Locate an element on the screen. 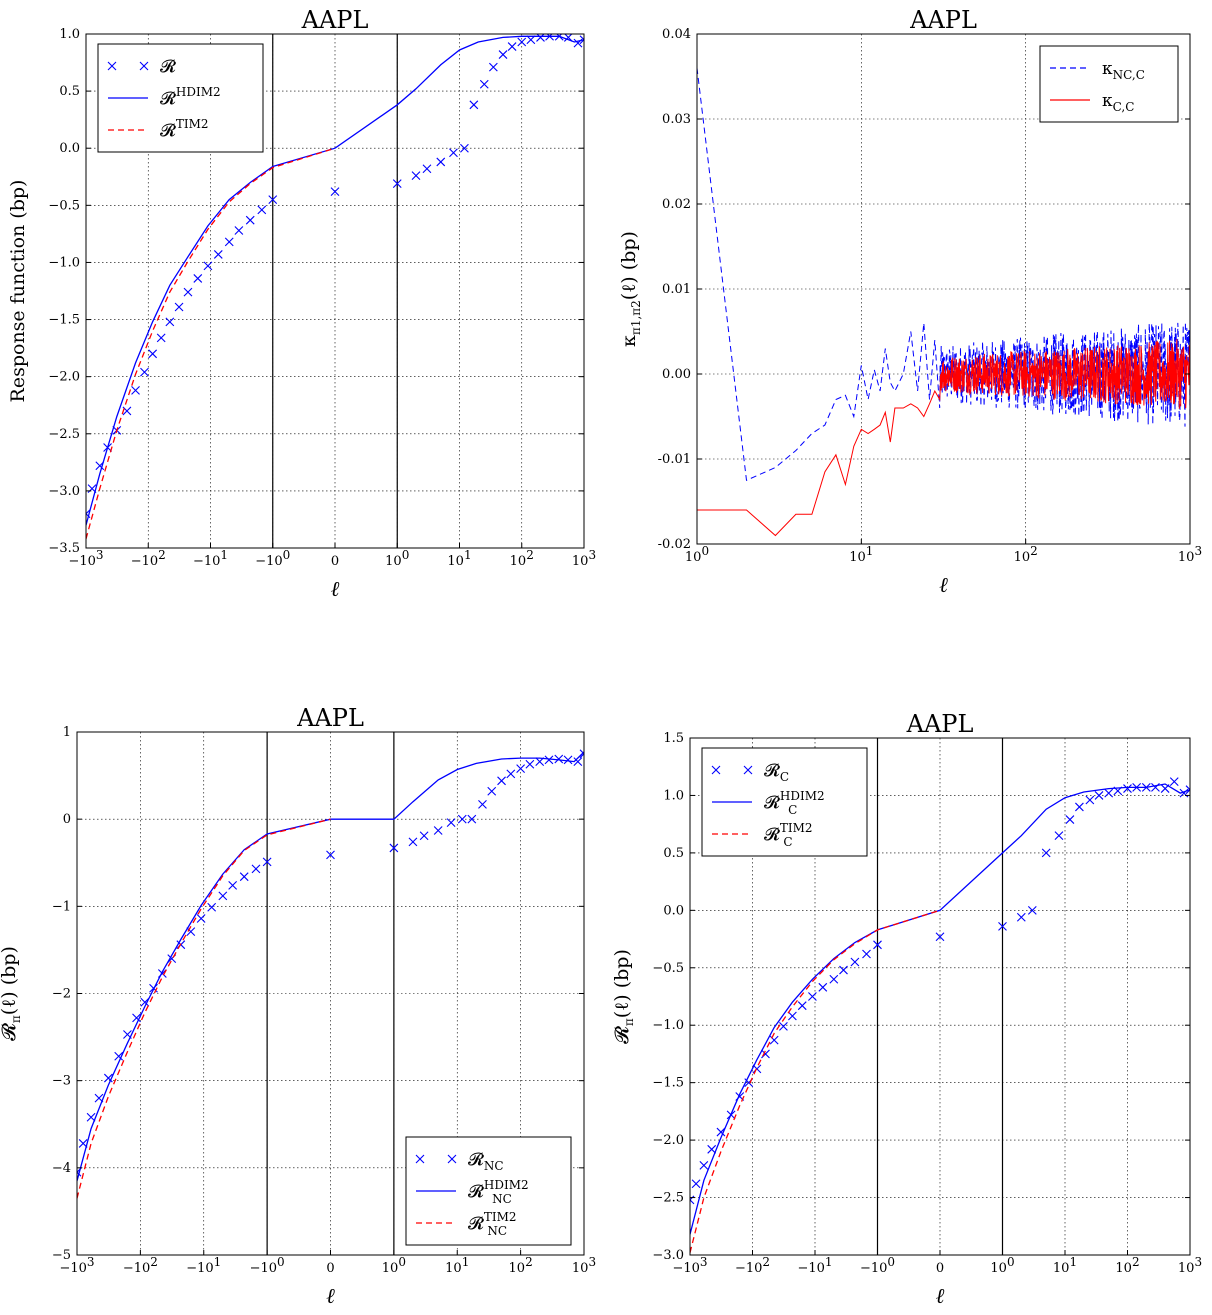  x-tick-label: −103 is located at coordinates (689, 1265).